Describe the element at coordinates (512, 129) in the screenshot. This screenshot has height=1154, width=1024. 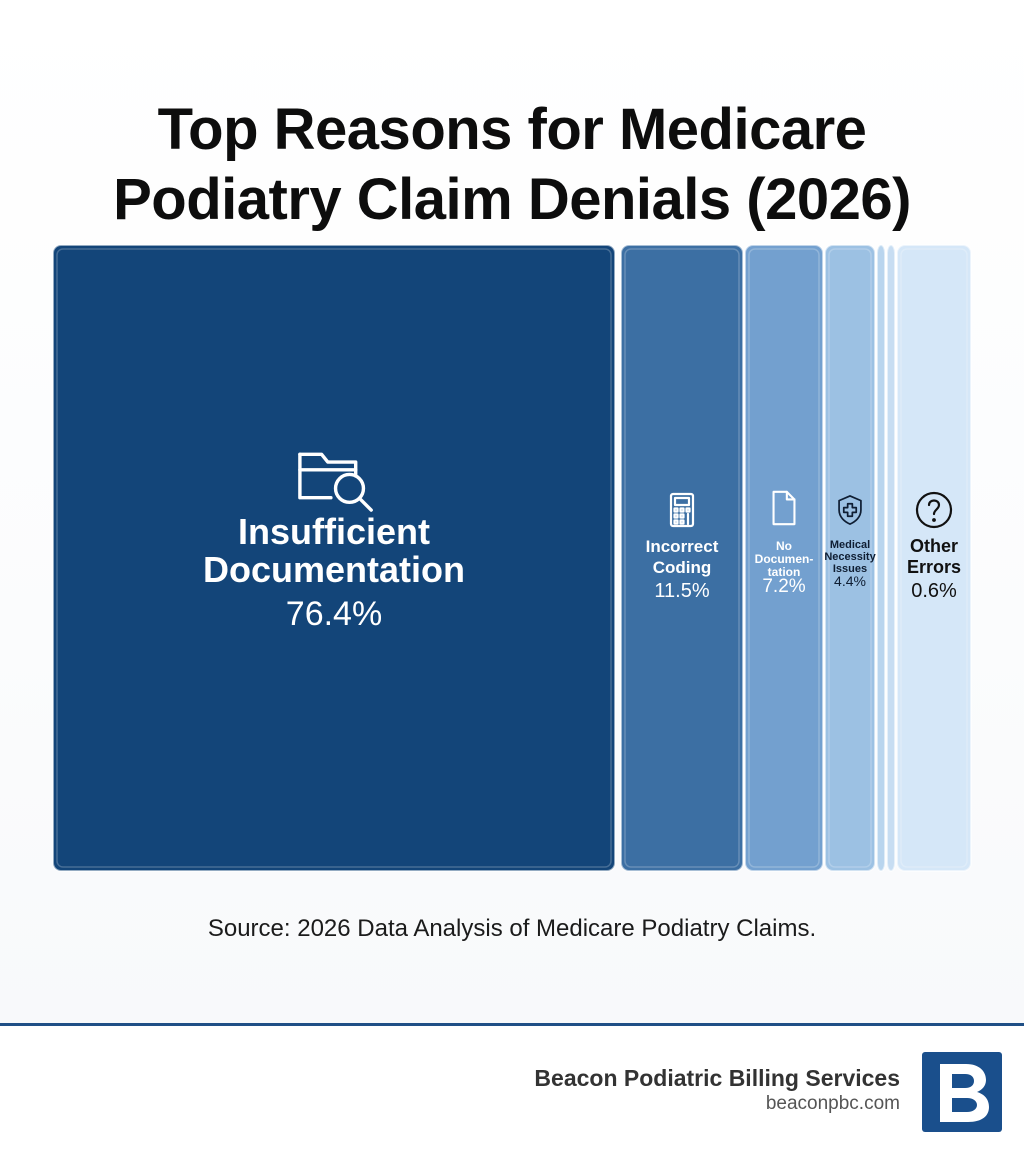
I see `chart-title-line-1: Top Reasons for Medicare` at that location.